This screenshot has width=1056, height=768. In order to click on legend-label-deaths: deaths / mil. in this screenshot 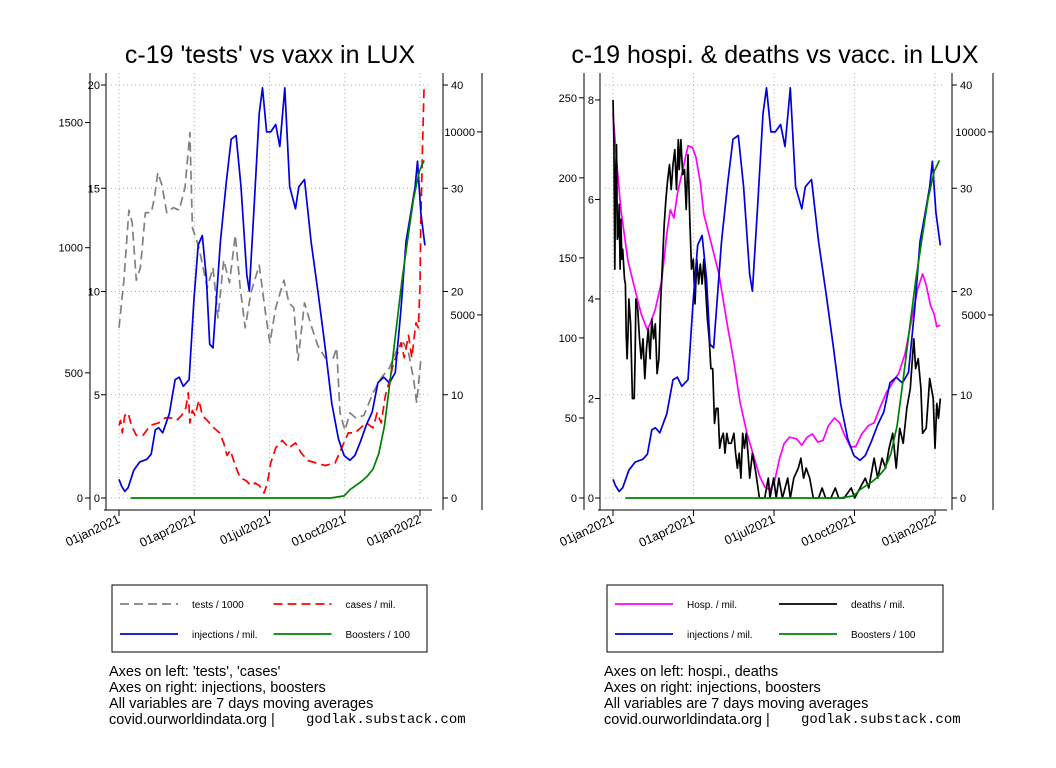, I will do `click(878, 605)`.